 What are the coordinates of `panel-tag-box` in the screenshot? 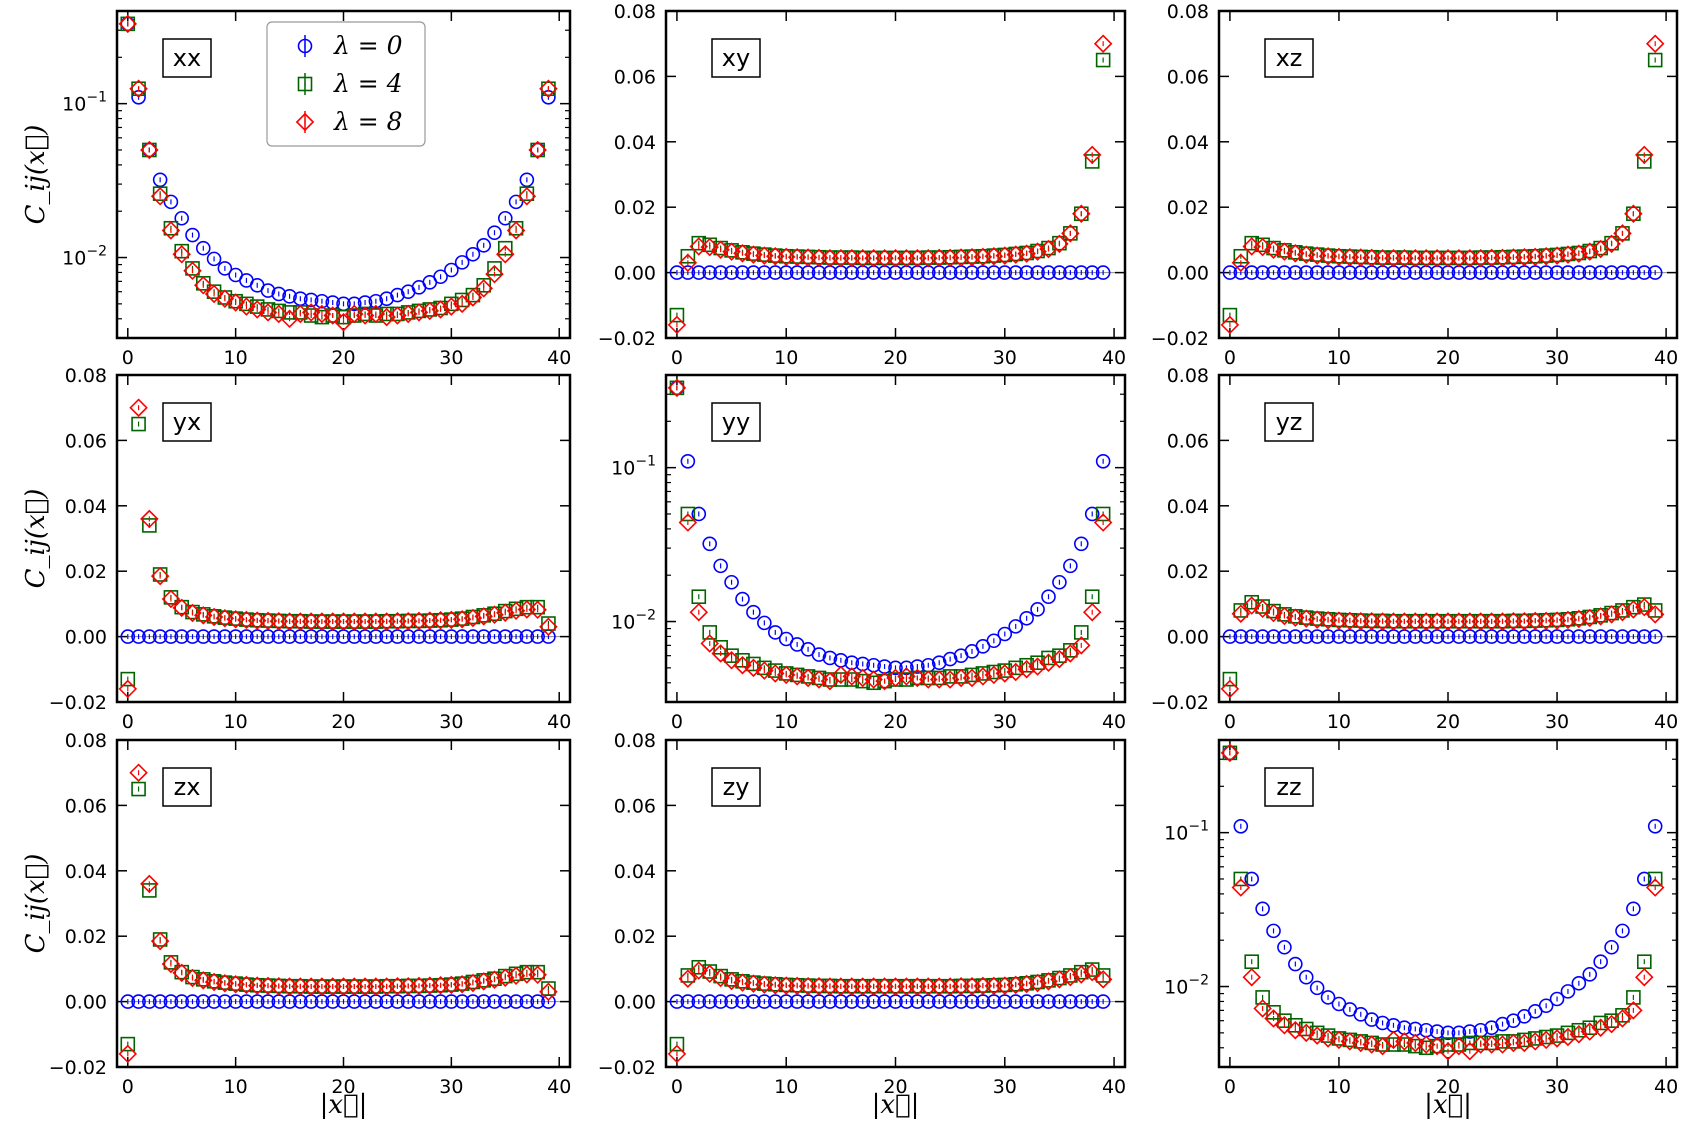 It's located at (1289, 787).